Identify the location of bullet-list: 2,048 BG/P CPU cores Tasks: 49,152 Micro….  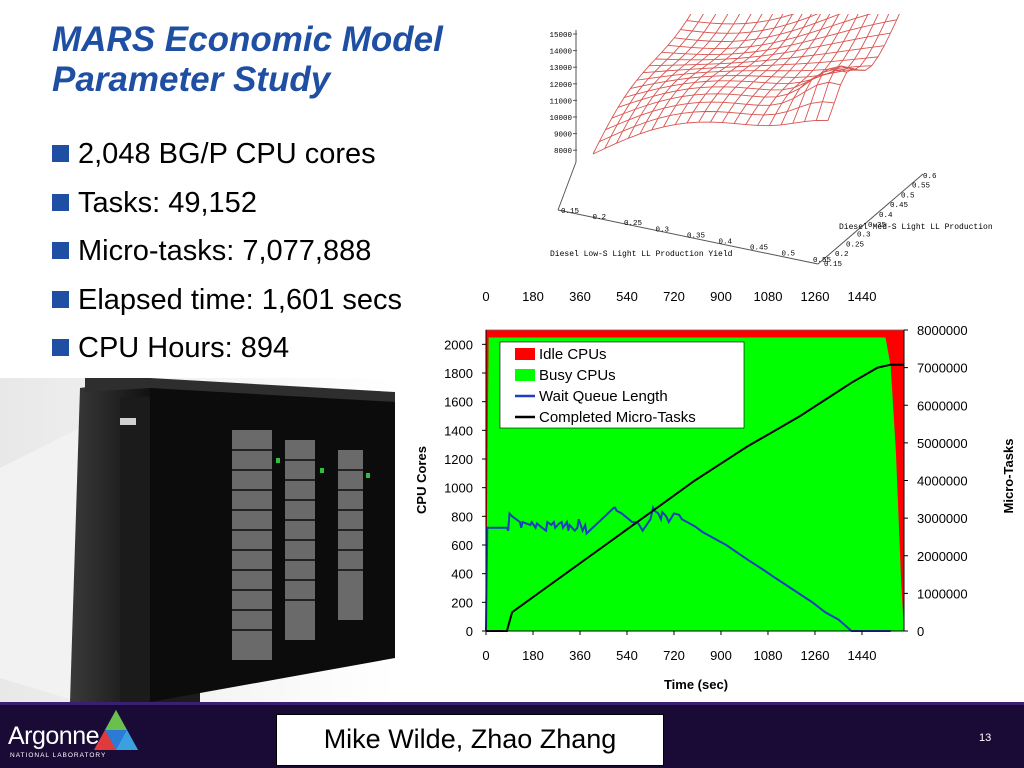
(227, 251).